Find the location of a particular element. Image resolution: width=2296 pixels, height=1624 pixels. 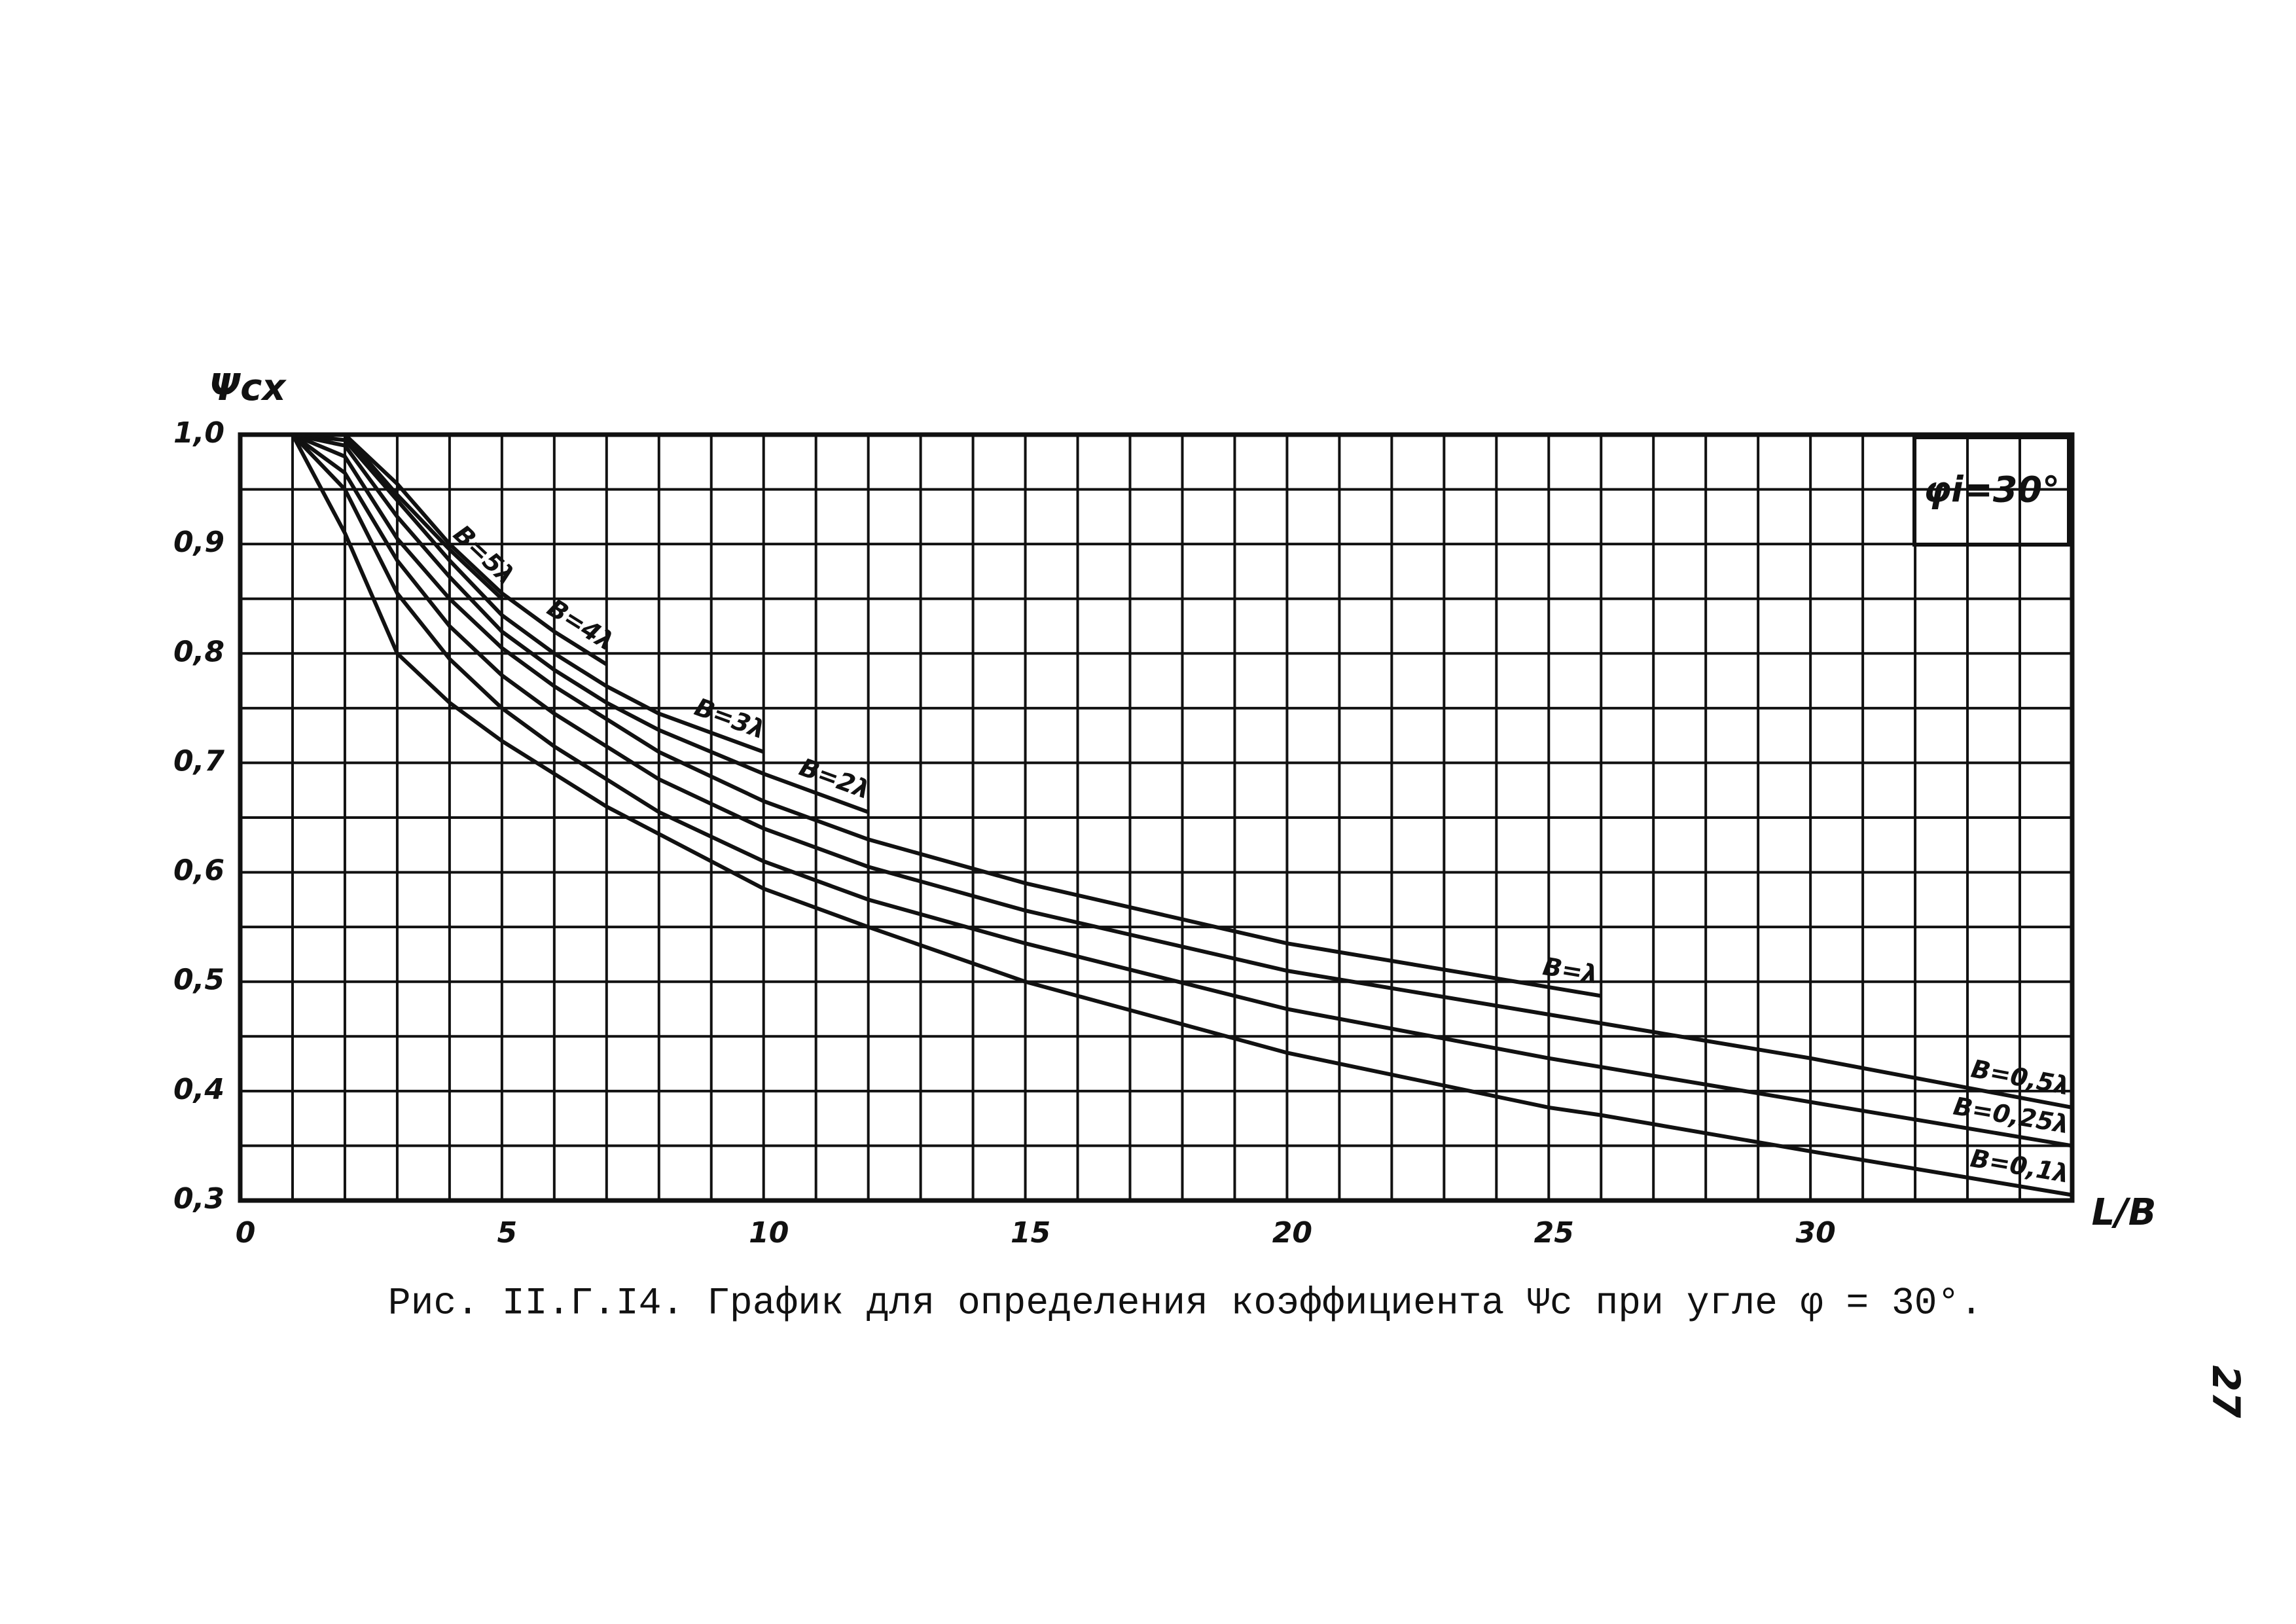

y-tick-label: 0,5 is located at coordinates (198, 980).